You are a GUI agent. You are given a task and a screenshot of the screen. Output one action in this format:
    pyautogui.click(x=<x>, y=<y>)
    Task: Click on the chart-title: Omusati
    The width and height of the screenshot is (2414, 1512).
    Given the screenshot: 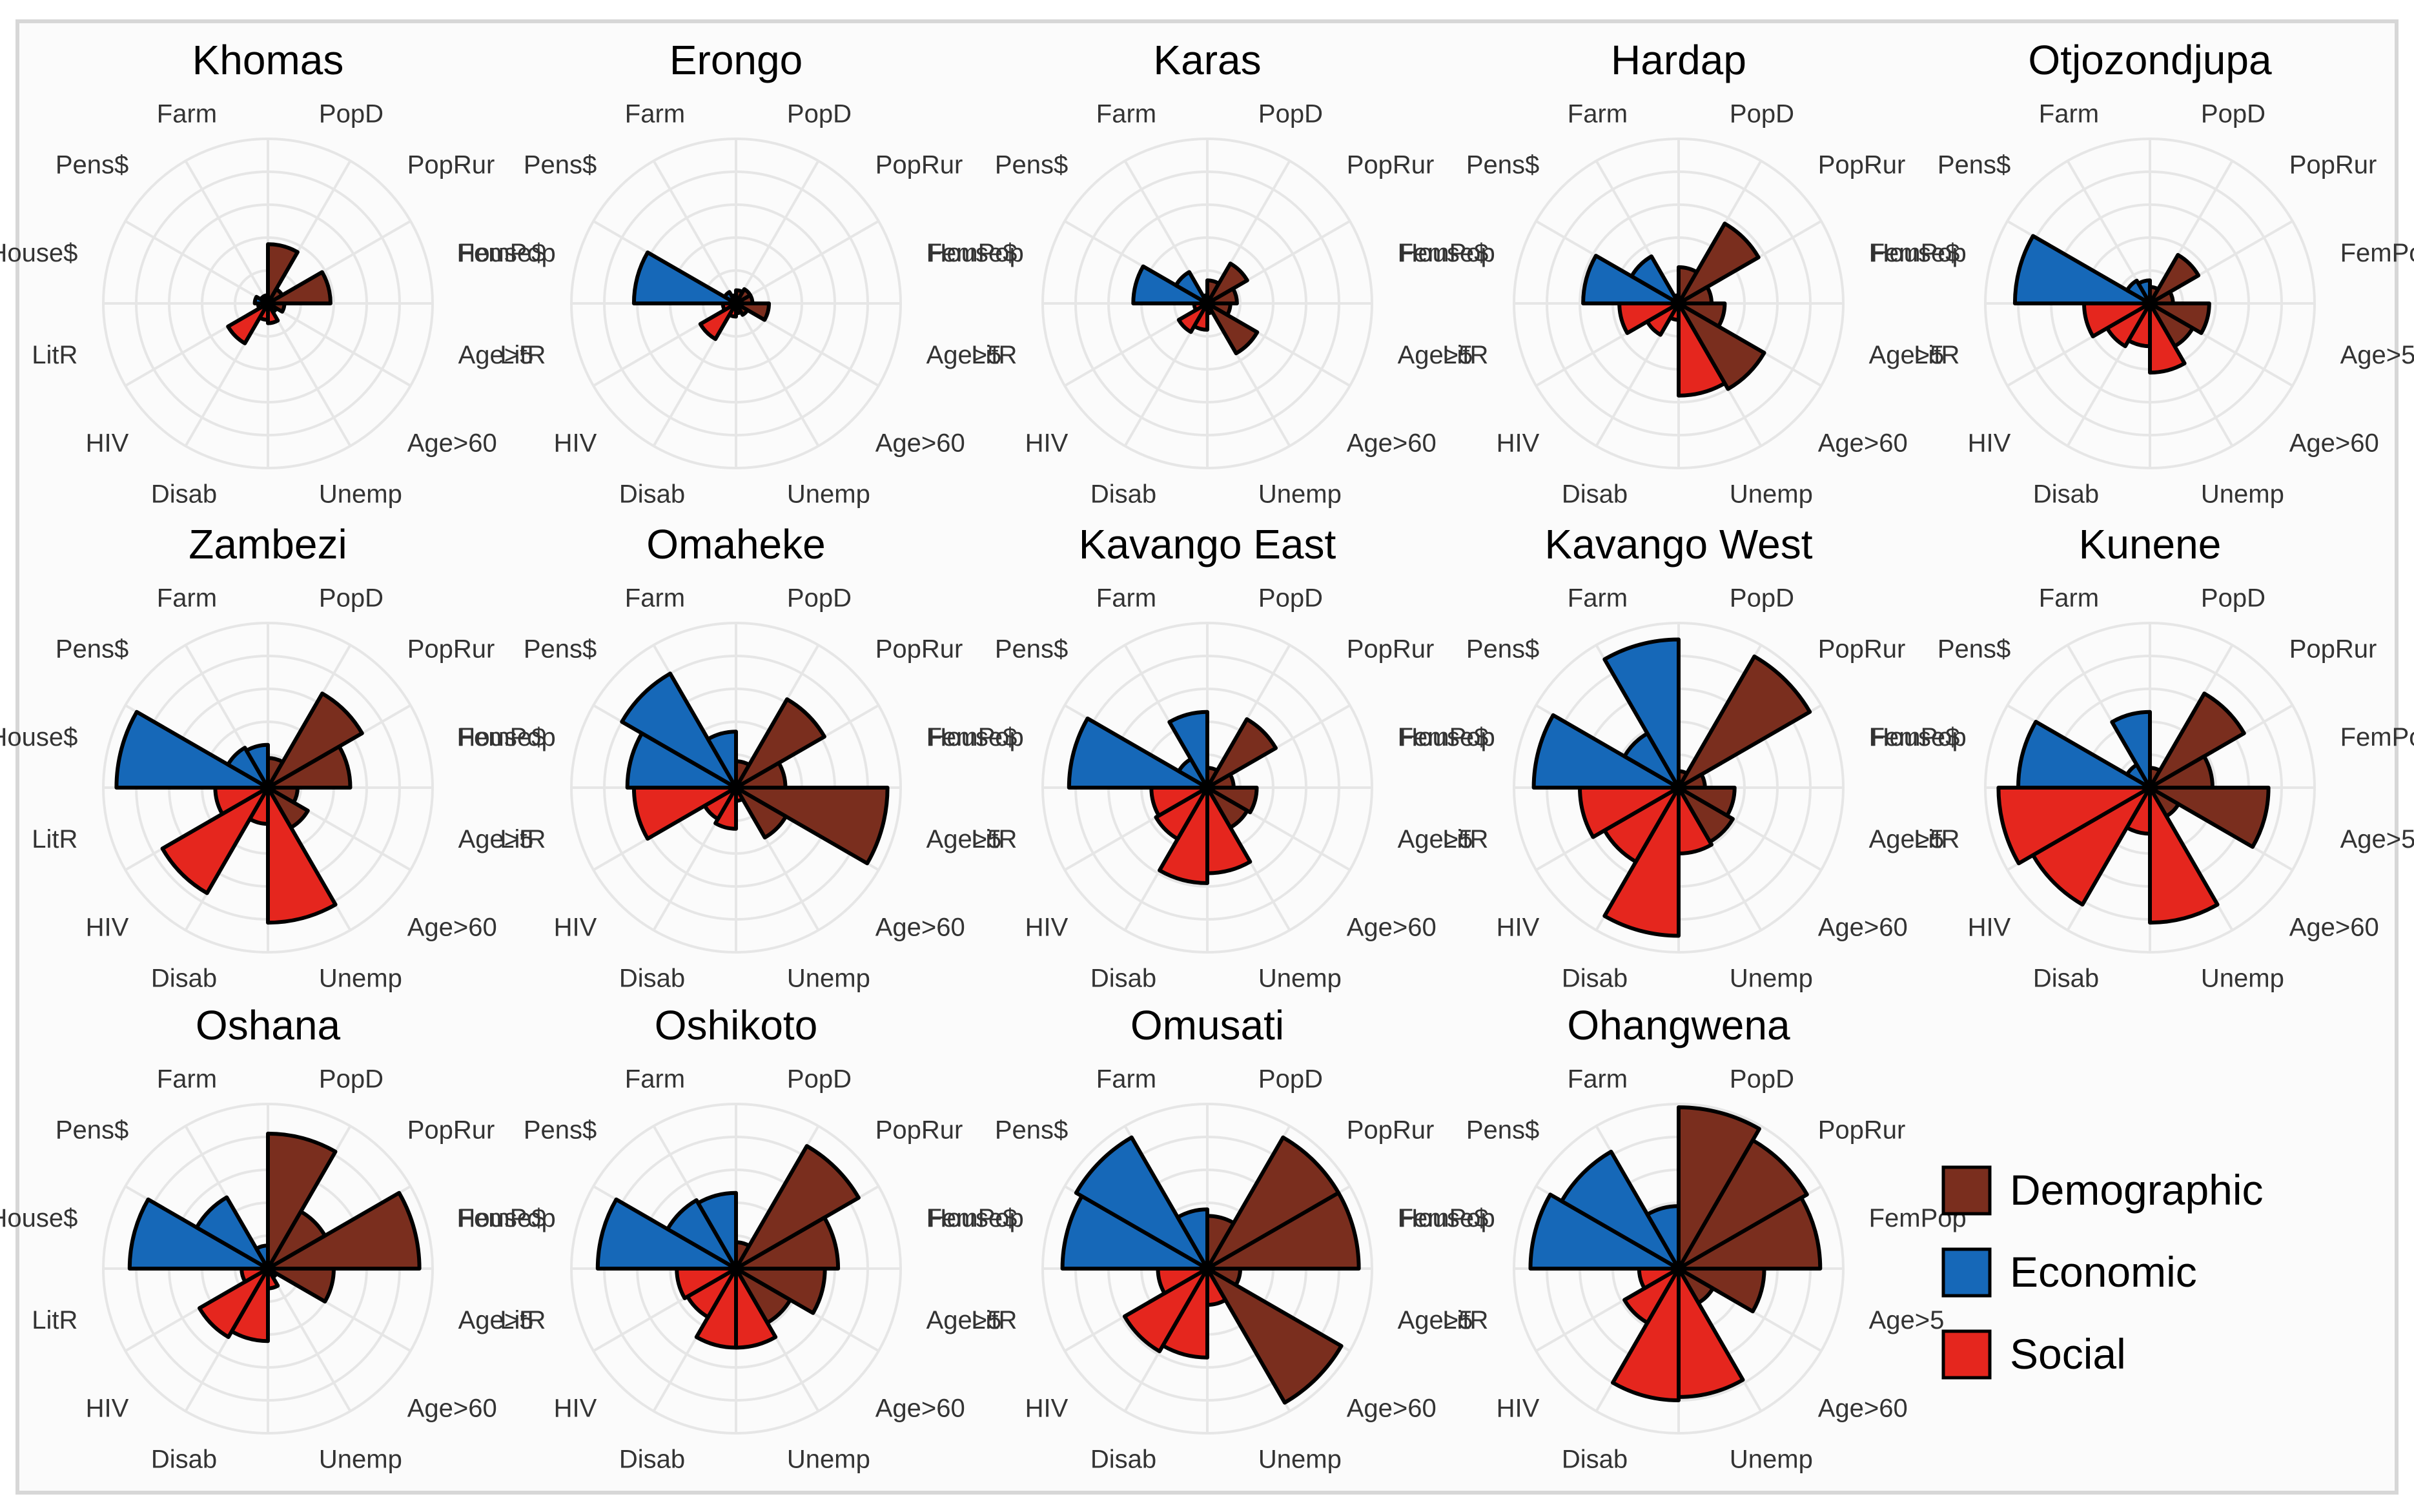 What is the action you would take?
    pyautogui.click(x=1207, y=1025)
    